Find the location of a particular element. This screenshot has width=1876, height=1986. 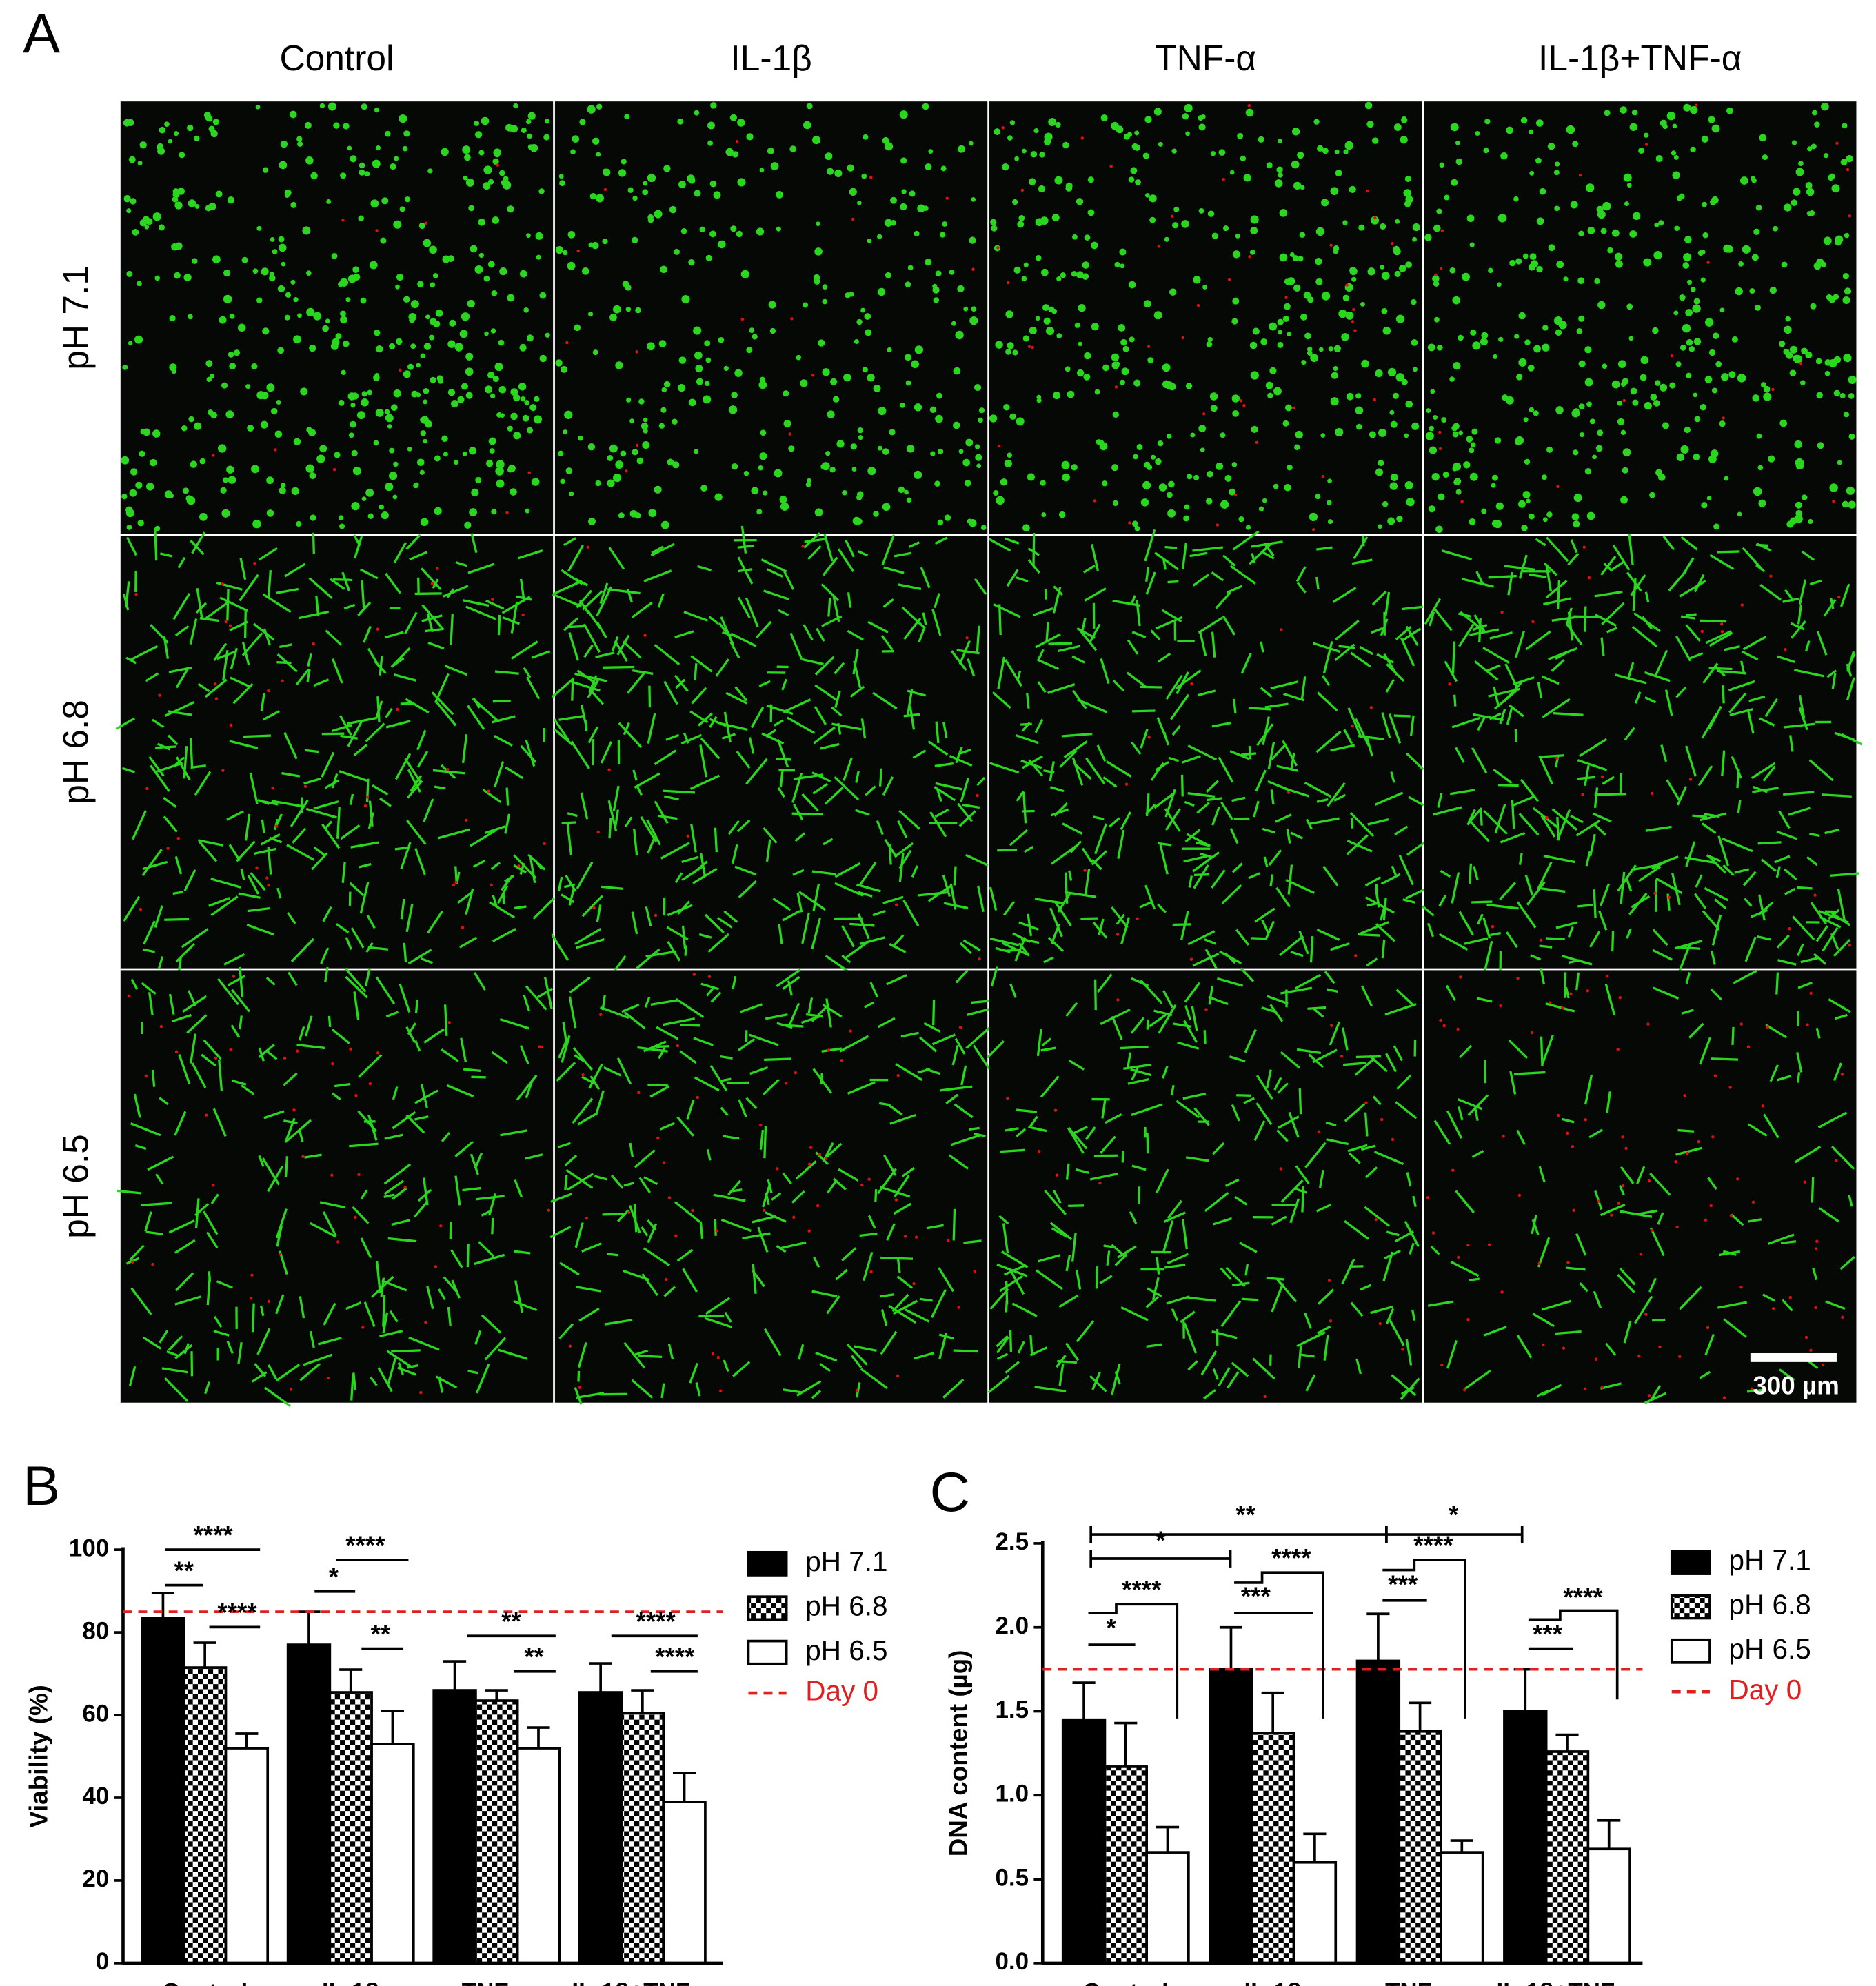

significance-bracket is located at coordinates (1133, 1661).